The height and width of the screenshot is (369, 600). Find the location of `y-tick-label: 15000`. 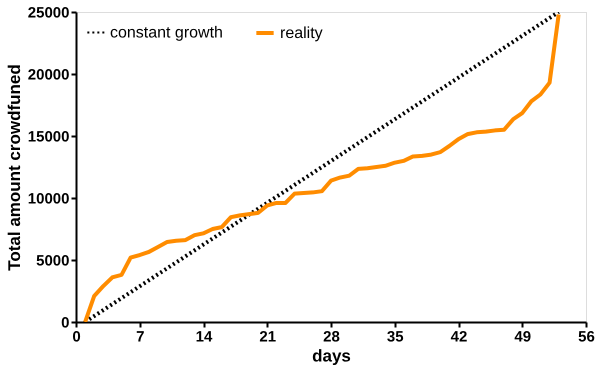

y-tick-label: 15000 is located at coordinates (49, 137).